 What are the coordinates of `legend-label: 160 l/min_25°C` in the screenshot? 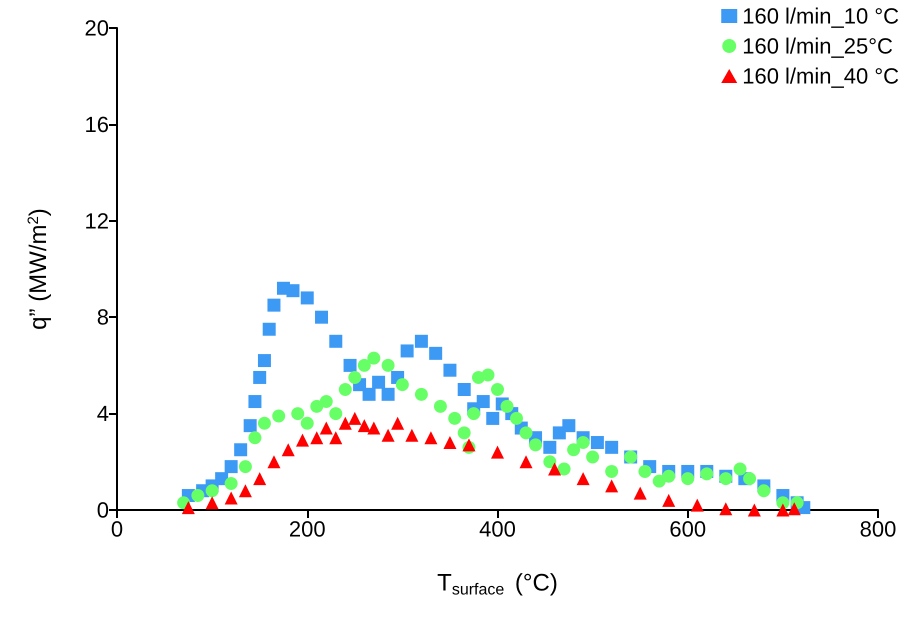 It's located at (817, 46).